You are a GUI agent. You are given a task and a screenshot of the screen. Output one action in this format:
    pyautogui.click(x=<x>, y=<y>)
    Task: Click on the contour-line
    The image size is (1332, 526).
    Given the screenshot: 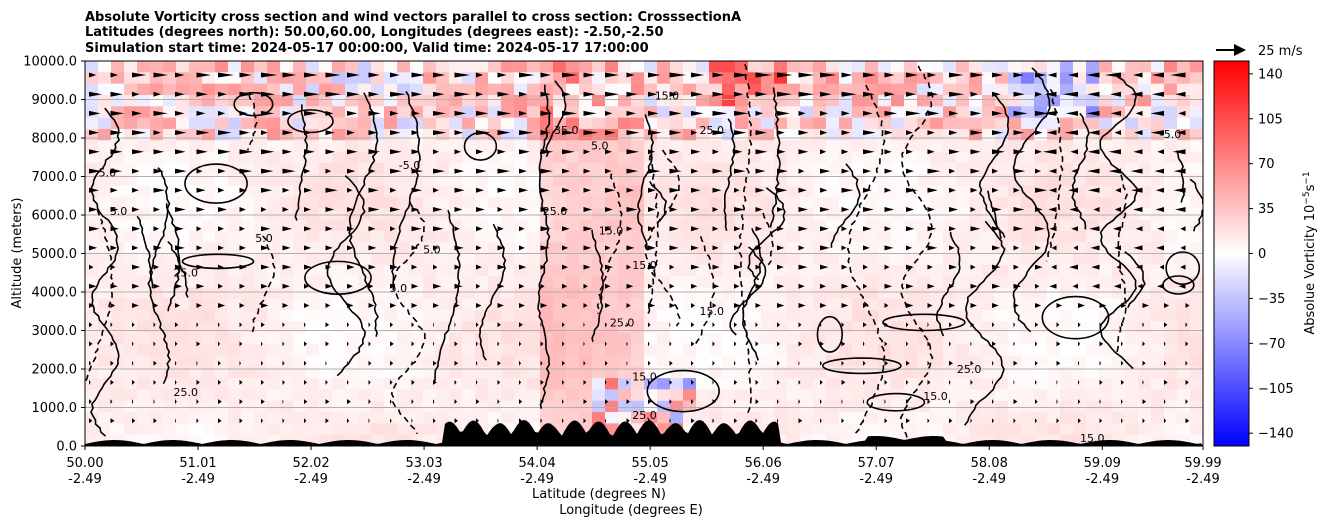 What is the action you would take?
    pyautogui.click(x=845, y=205)
    